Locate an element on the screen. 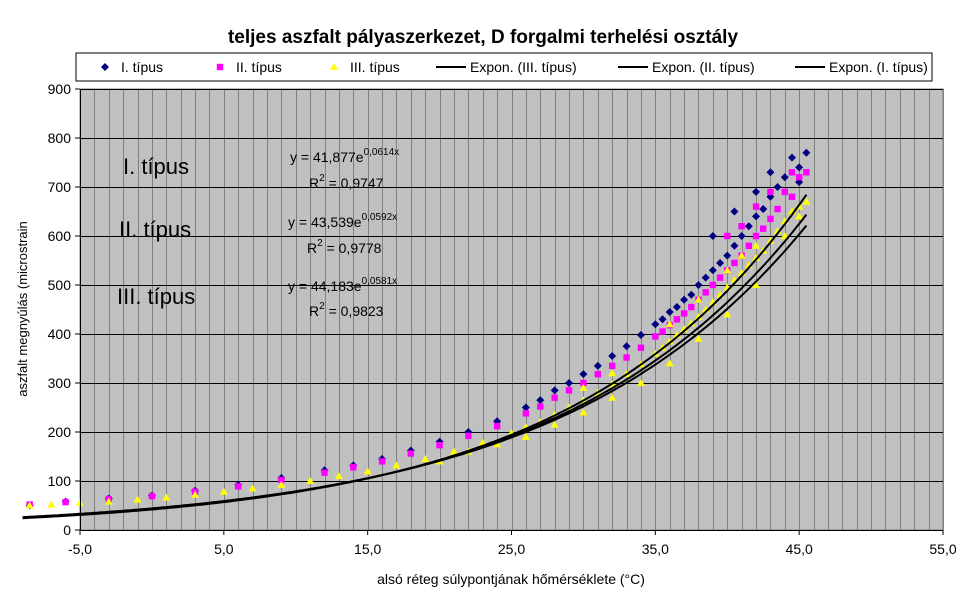 The height and width of the screenshot is (606, 966). y-tick-label: 700 is located at coordinates (60, 187).